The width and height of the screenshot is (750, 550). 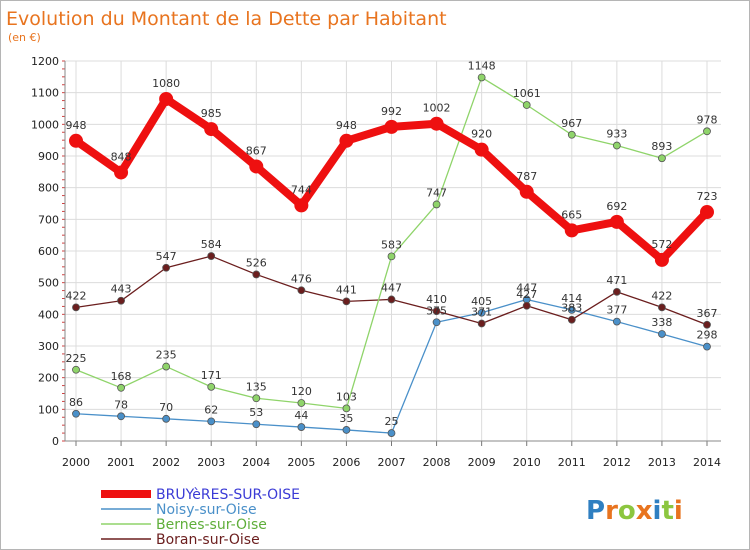 What do you see at coordinates (48, 314) in the screenshot?
I see `y-tick-label: 400` at bounding box center [48, 314].